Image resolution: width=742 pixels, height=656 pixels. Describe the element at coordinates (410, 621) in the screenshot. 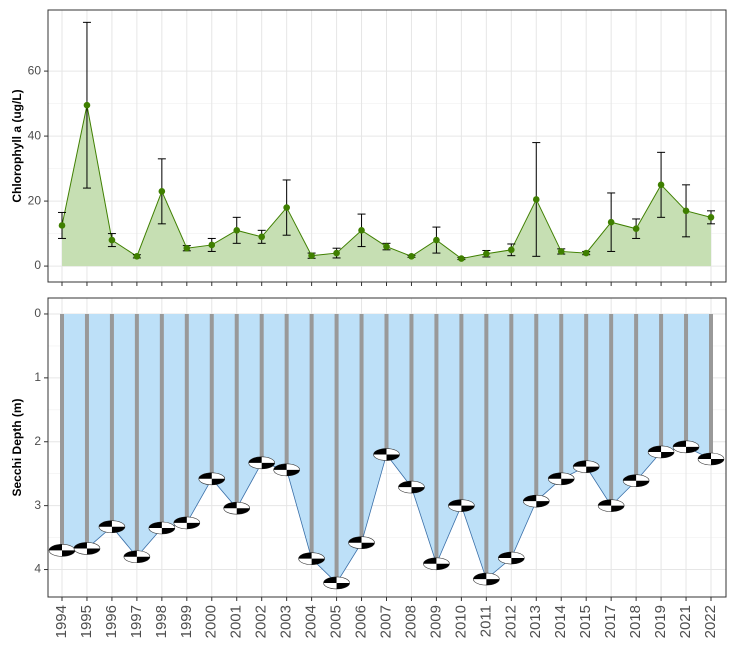

I see `x-tick-label: 2008` at that location.